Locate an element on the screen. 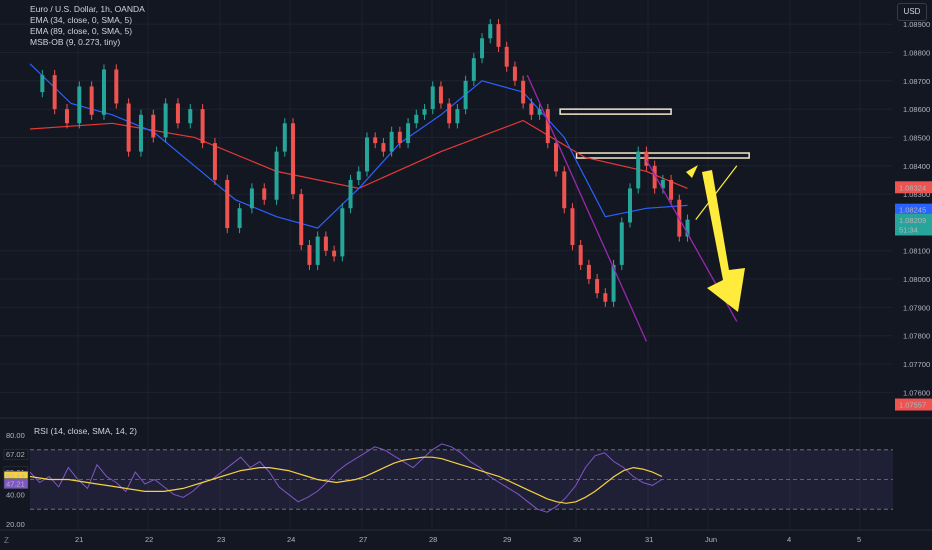 The image size is (932, 550). time-tick-label: 5 is located at coordinates (859, 539).